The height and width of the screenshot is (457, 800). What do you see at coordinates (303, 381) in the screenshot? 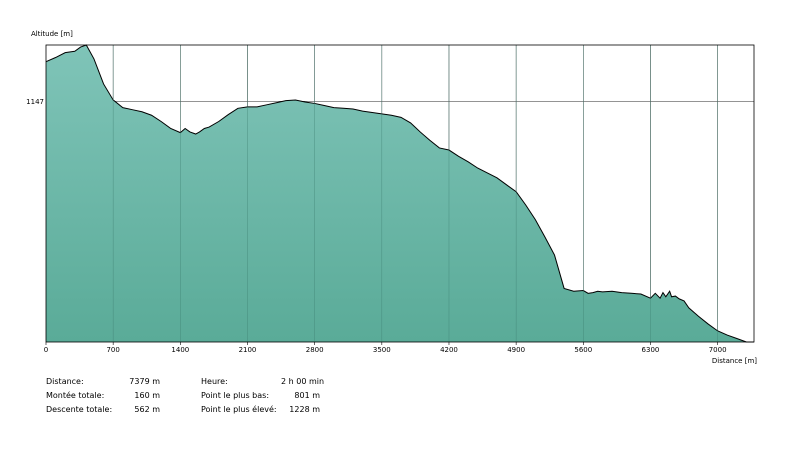
I see `stat-value: 2 h 00 min` at bounding box center [303, 381].